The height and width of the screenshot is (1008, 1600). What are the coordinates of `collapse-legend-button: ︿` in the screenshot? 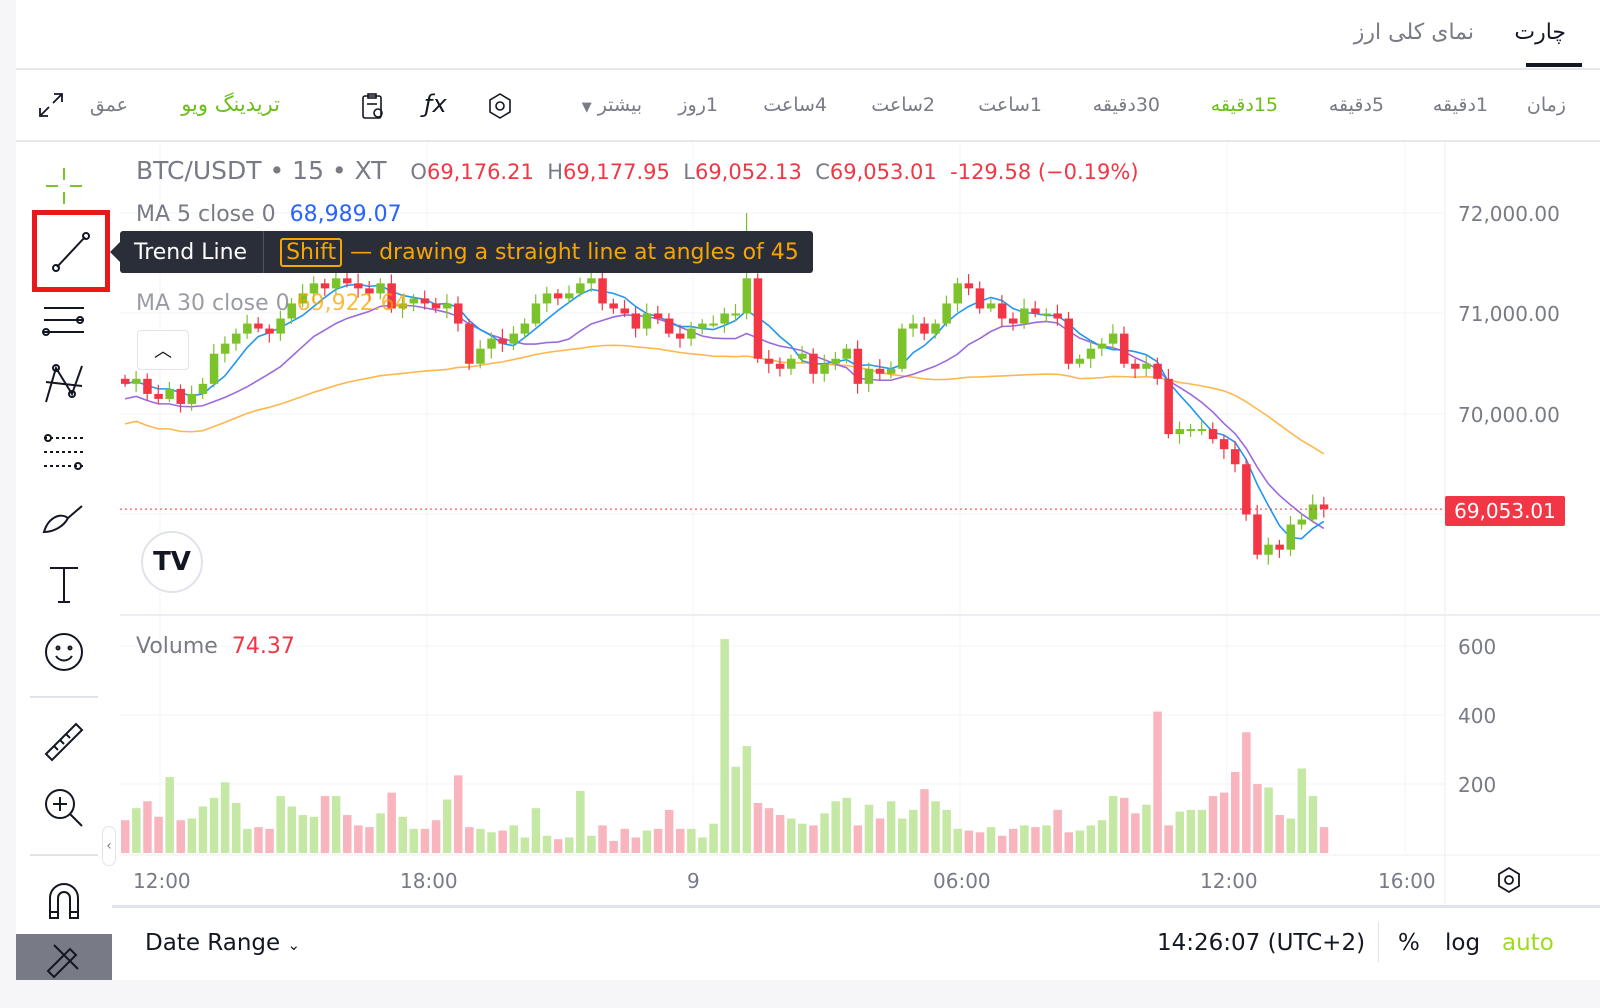 It's located at (163, 350).